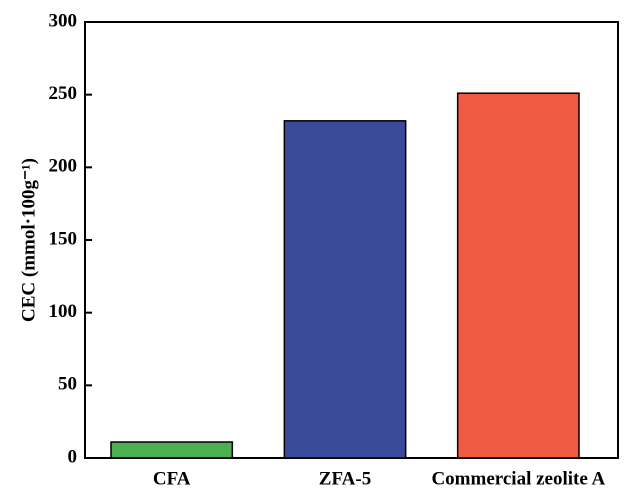 The width and height of the screenshot is (632, 496). I want to click on y-tick-label: 300, so click(63, 20).